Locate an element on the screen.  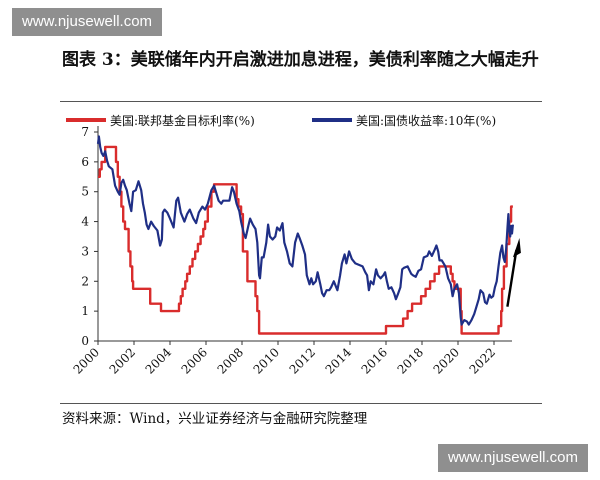
y-tick-label: 6 is located at coordinates (85, 162).